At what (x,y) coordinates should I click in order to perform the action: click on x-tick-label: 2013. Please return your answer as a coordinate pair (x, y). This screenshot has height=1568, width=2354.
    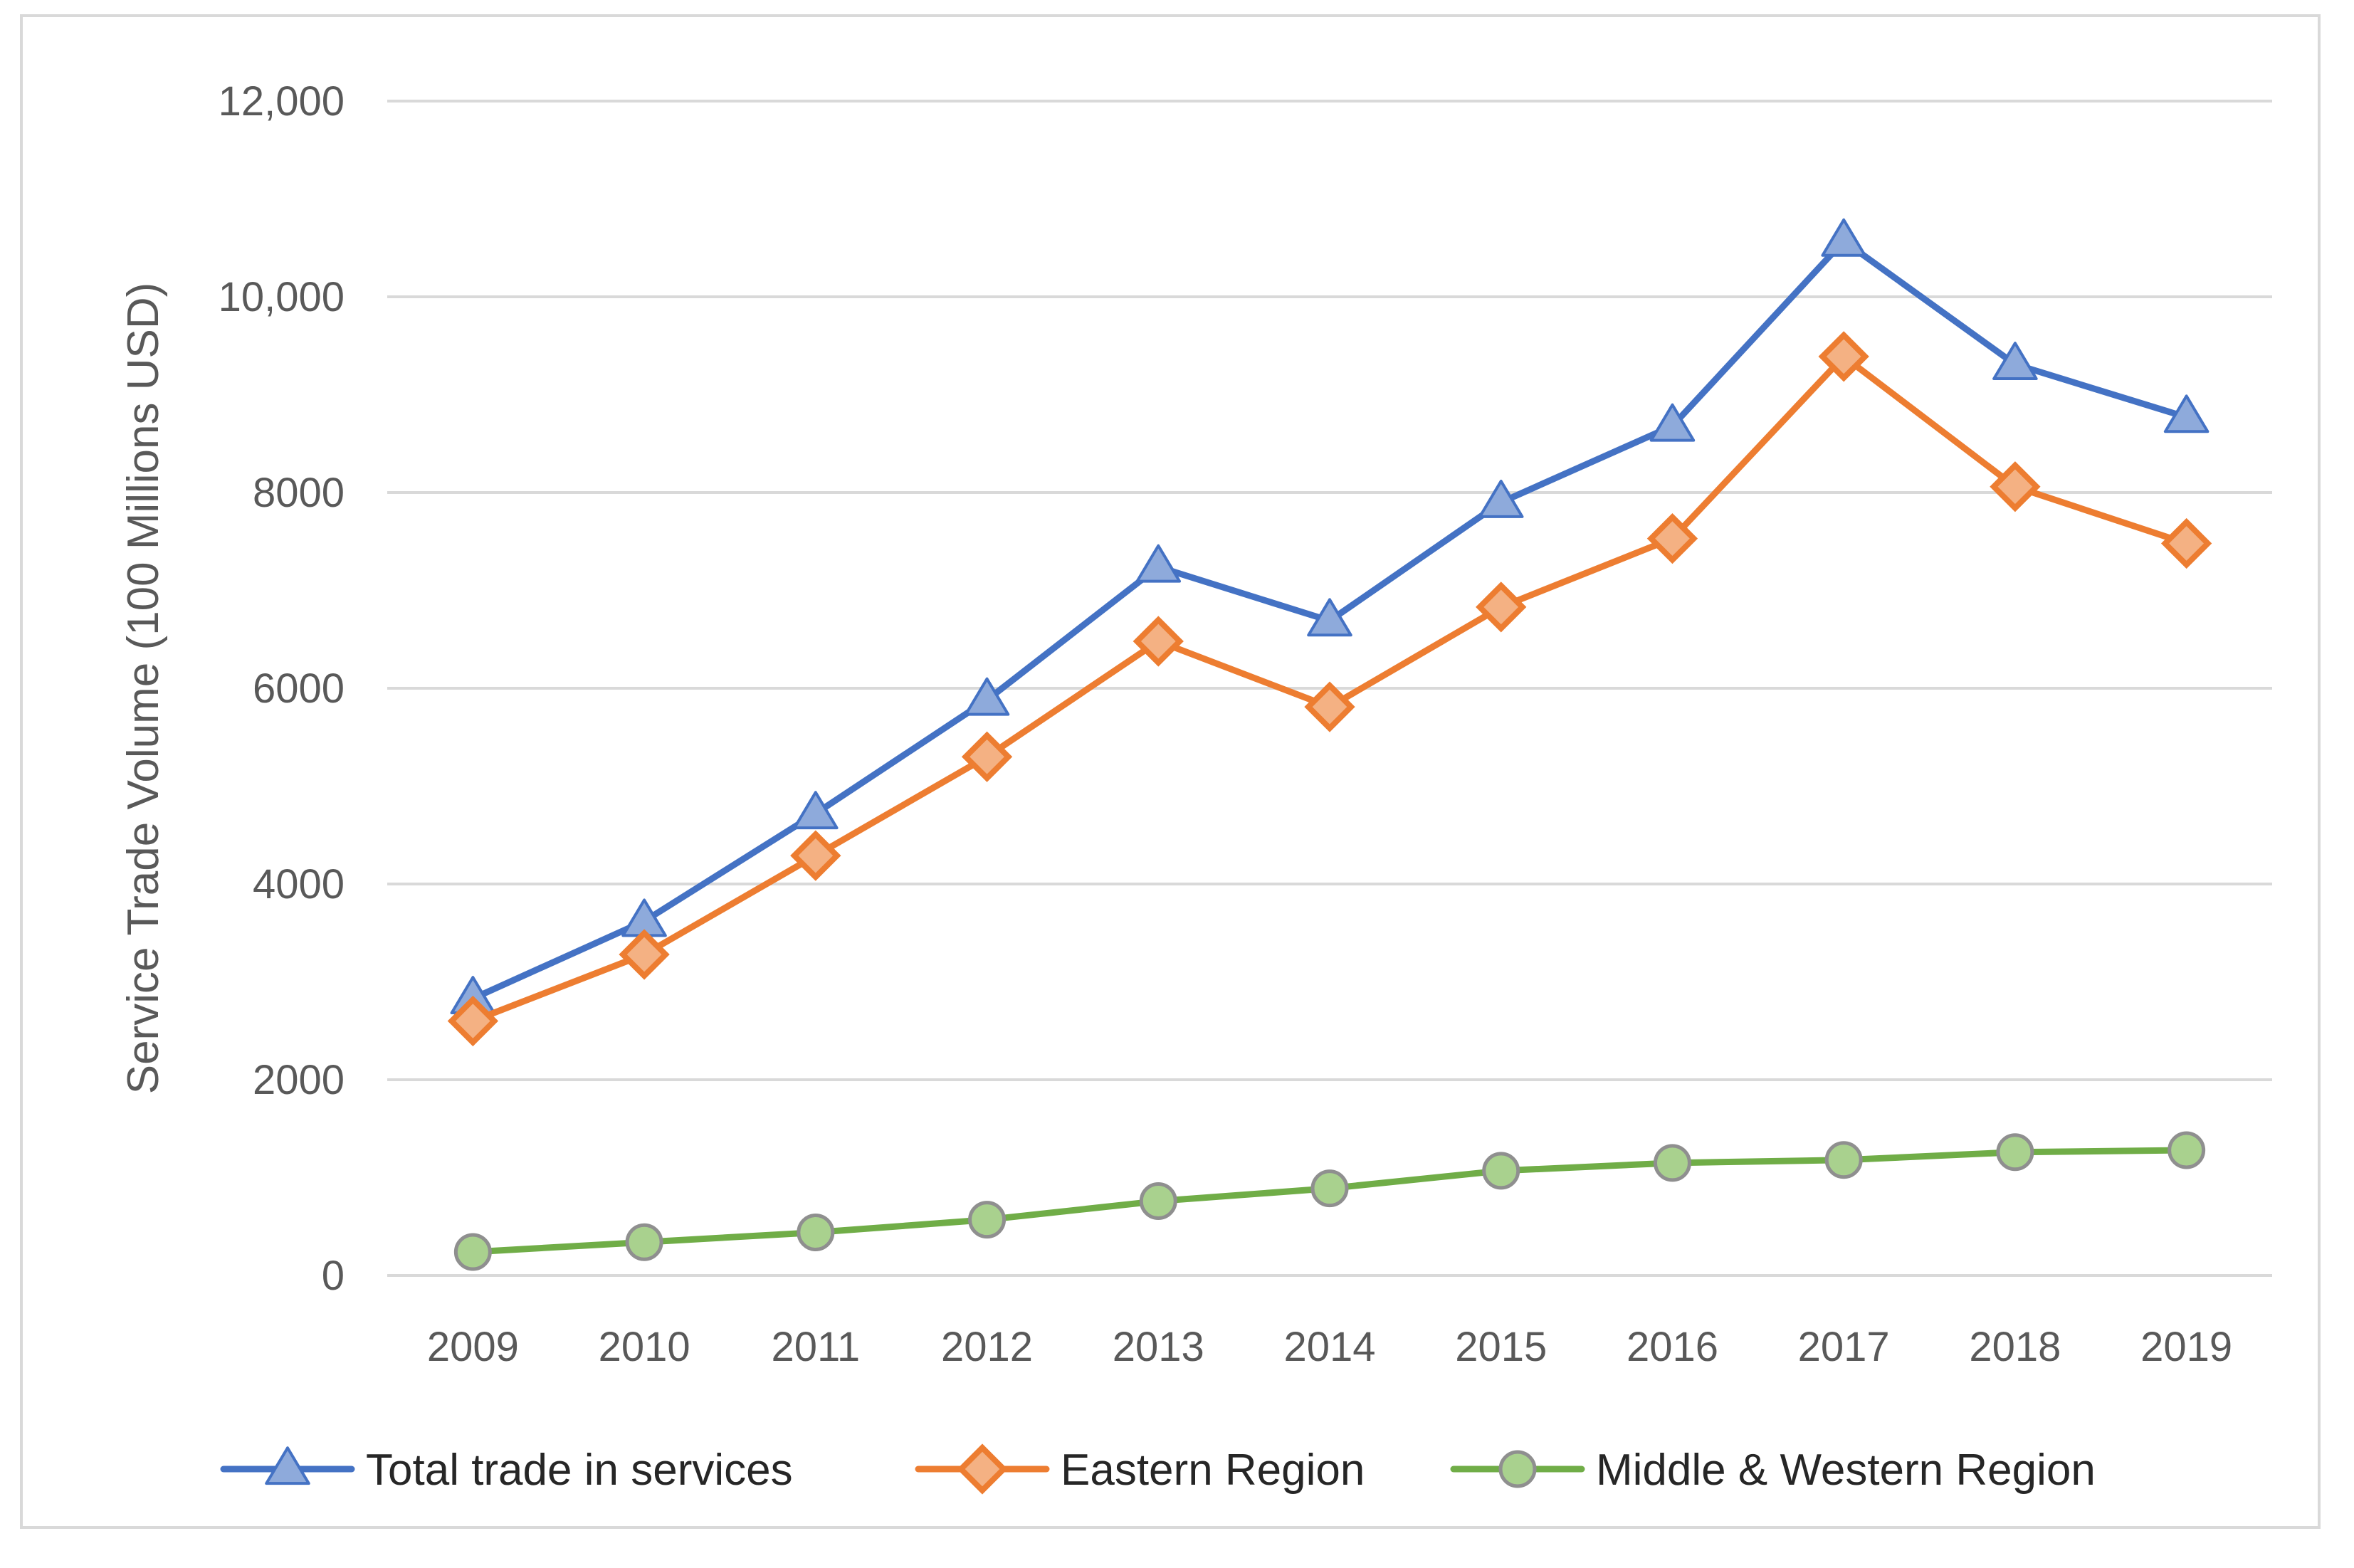
    Looking at the image, I should click on (1158, 1347).